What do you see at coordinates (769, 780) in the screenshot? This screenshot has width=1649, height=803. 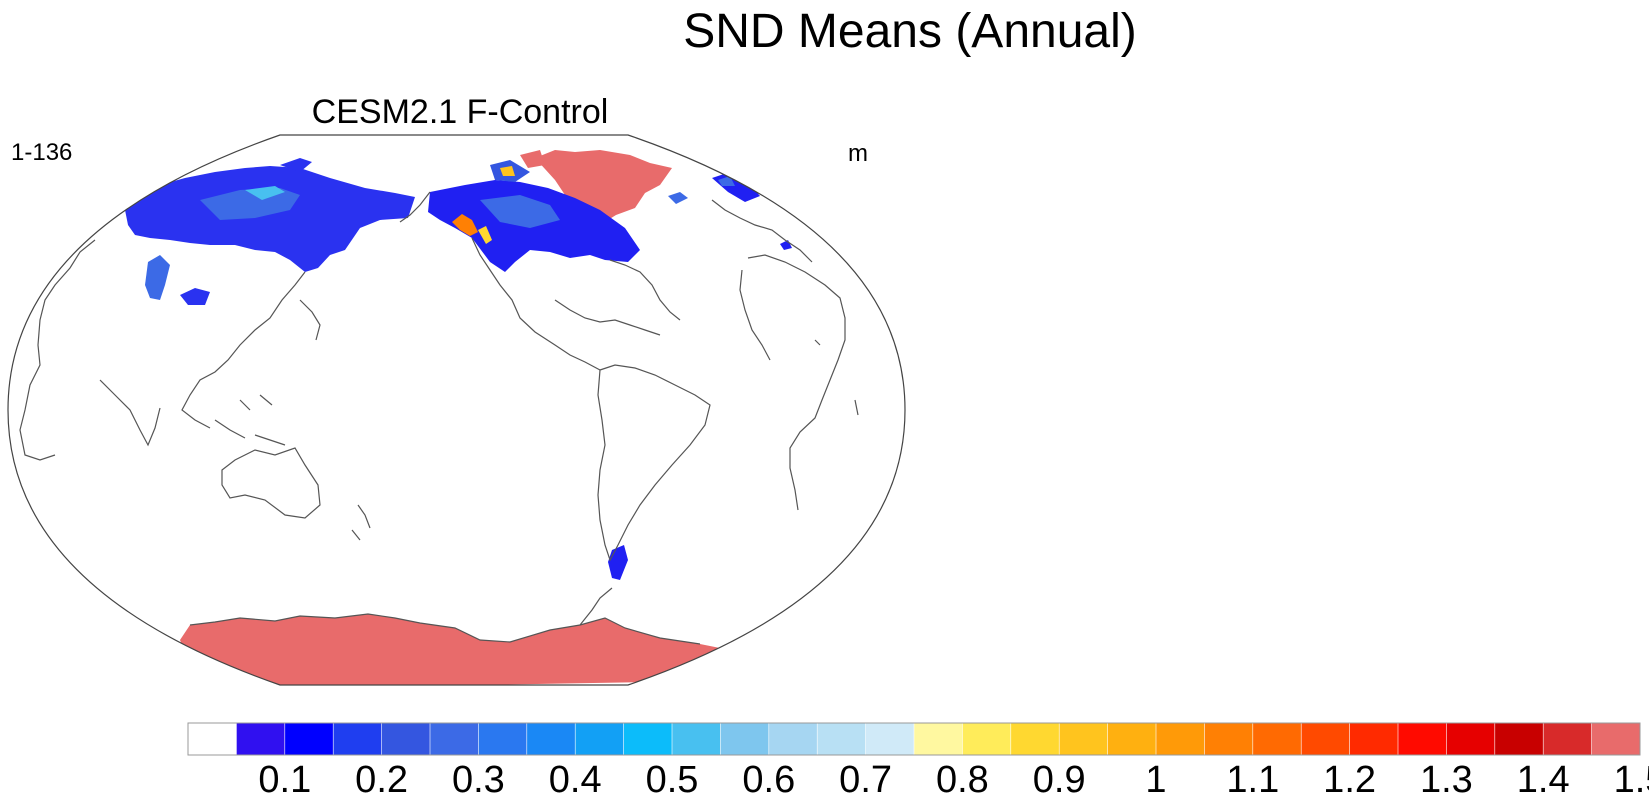 I see `colorbar-tick-label: 0.6` at bounding box center [769, 780].